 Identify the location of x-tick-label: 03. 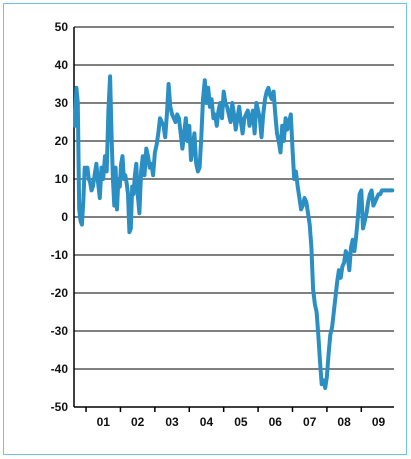
(172, 422).